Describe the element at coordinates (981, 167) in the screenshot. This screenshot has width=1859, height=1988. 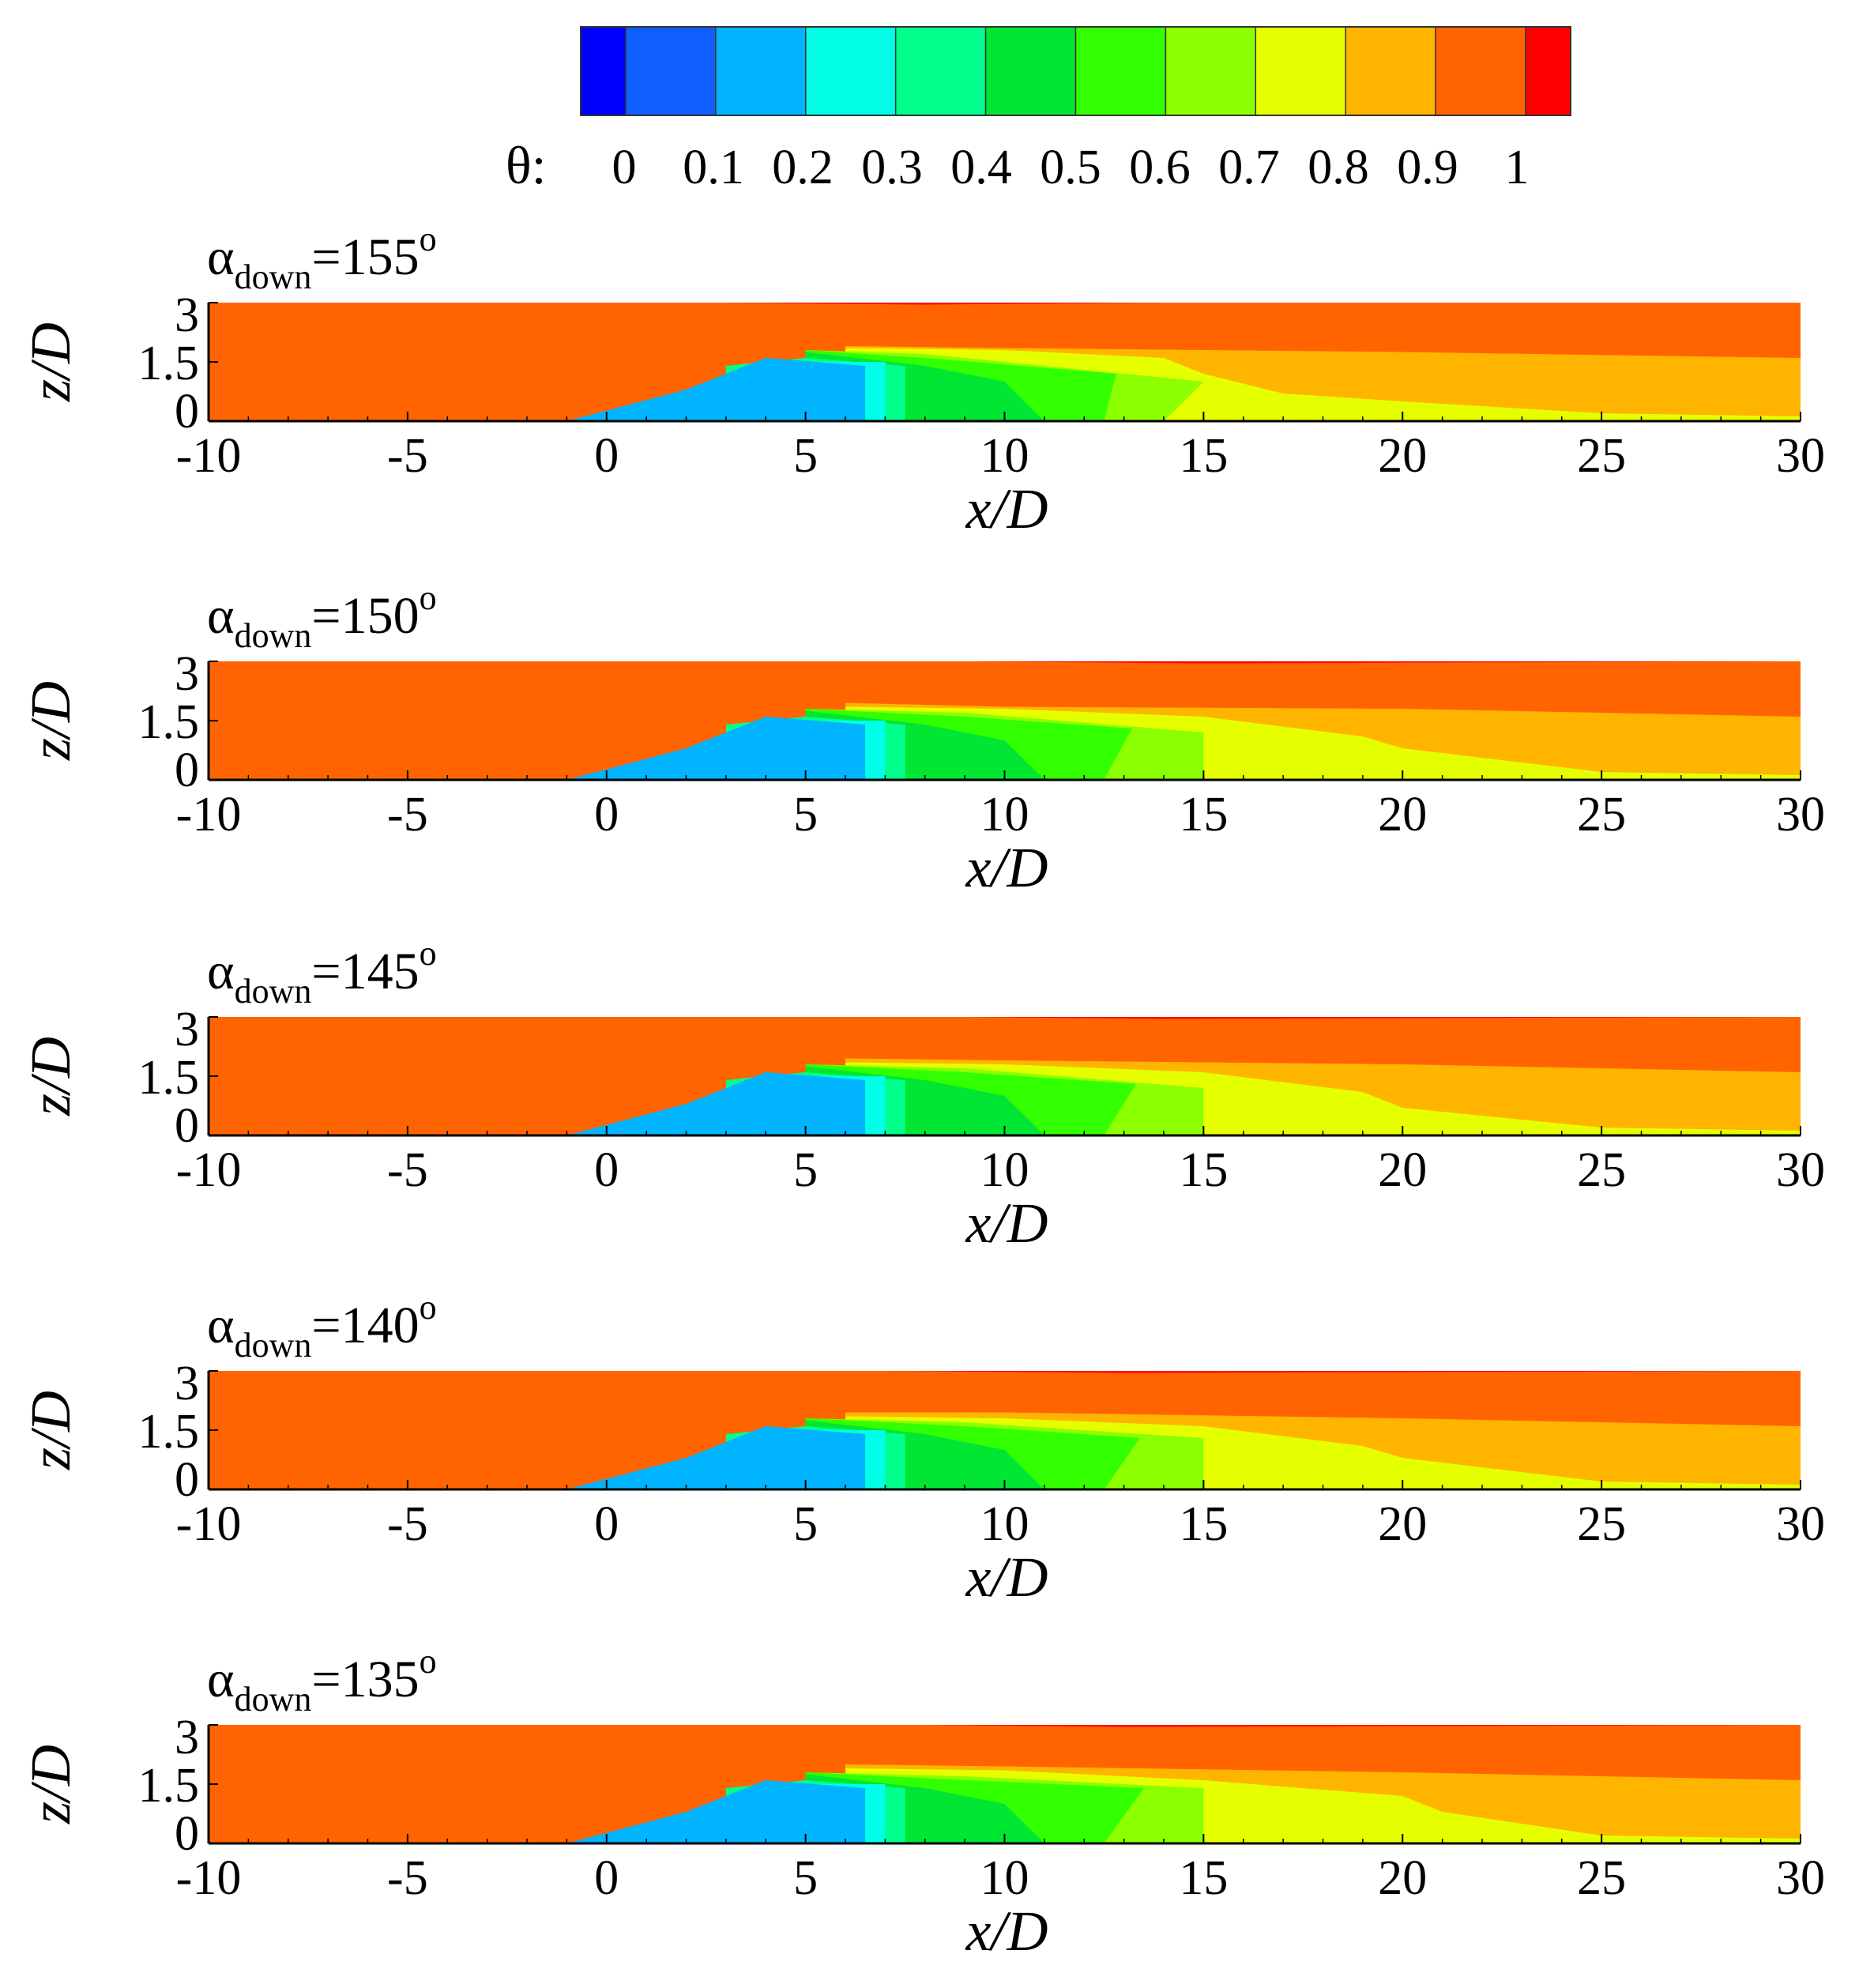
I see `colorbar-tick-label: 0.4` at that location.